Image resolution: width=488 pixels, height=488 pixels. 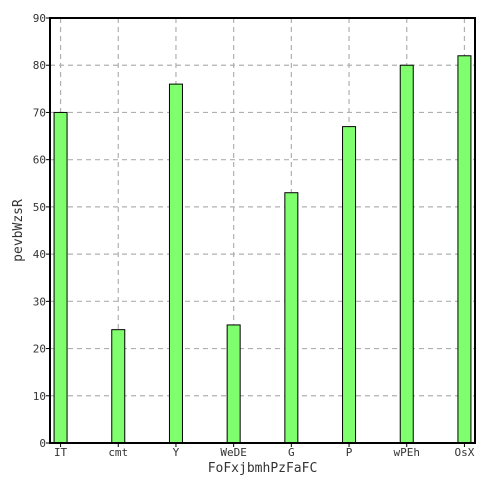 I want to click on x-tick-label: WeDE, so click(x=233, y=452).